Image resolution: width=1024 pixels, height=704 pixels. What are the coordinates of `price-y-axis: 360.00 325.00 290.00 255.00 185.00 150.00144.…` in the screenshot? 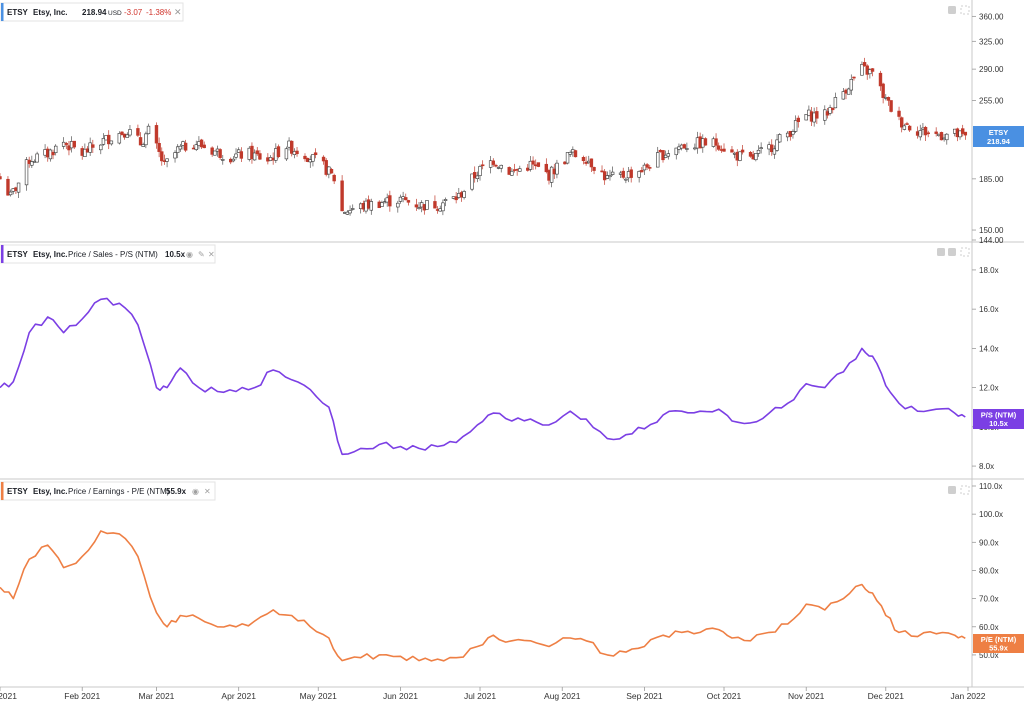 It's located at (988, 128).